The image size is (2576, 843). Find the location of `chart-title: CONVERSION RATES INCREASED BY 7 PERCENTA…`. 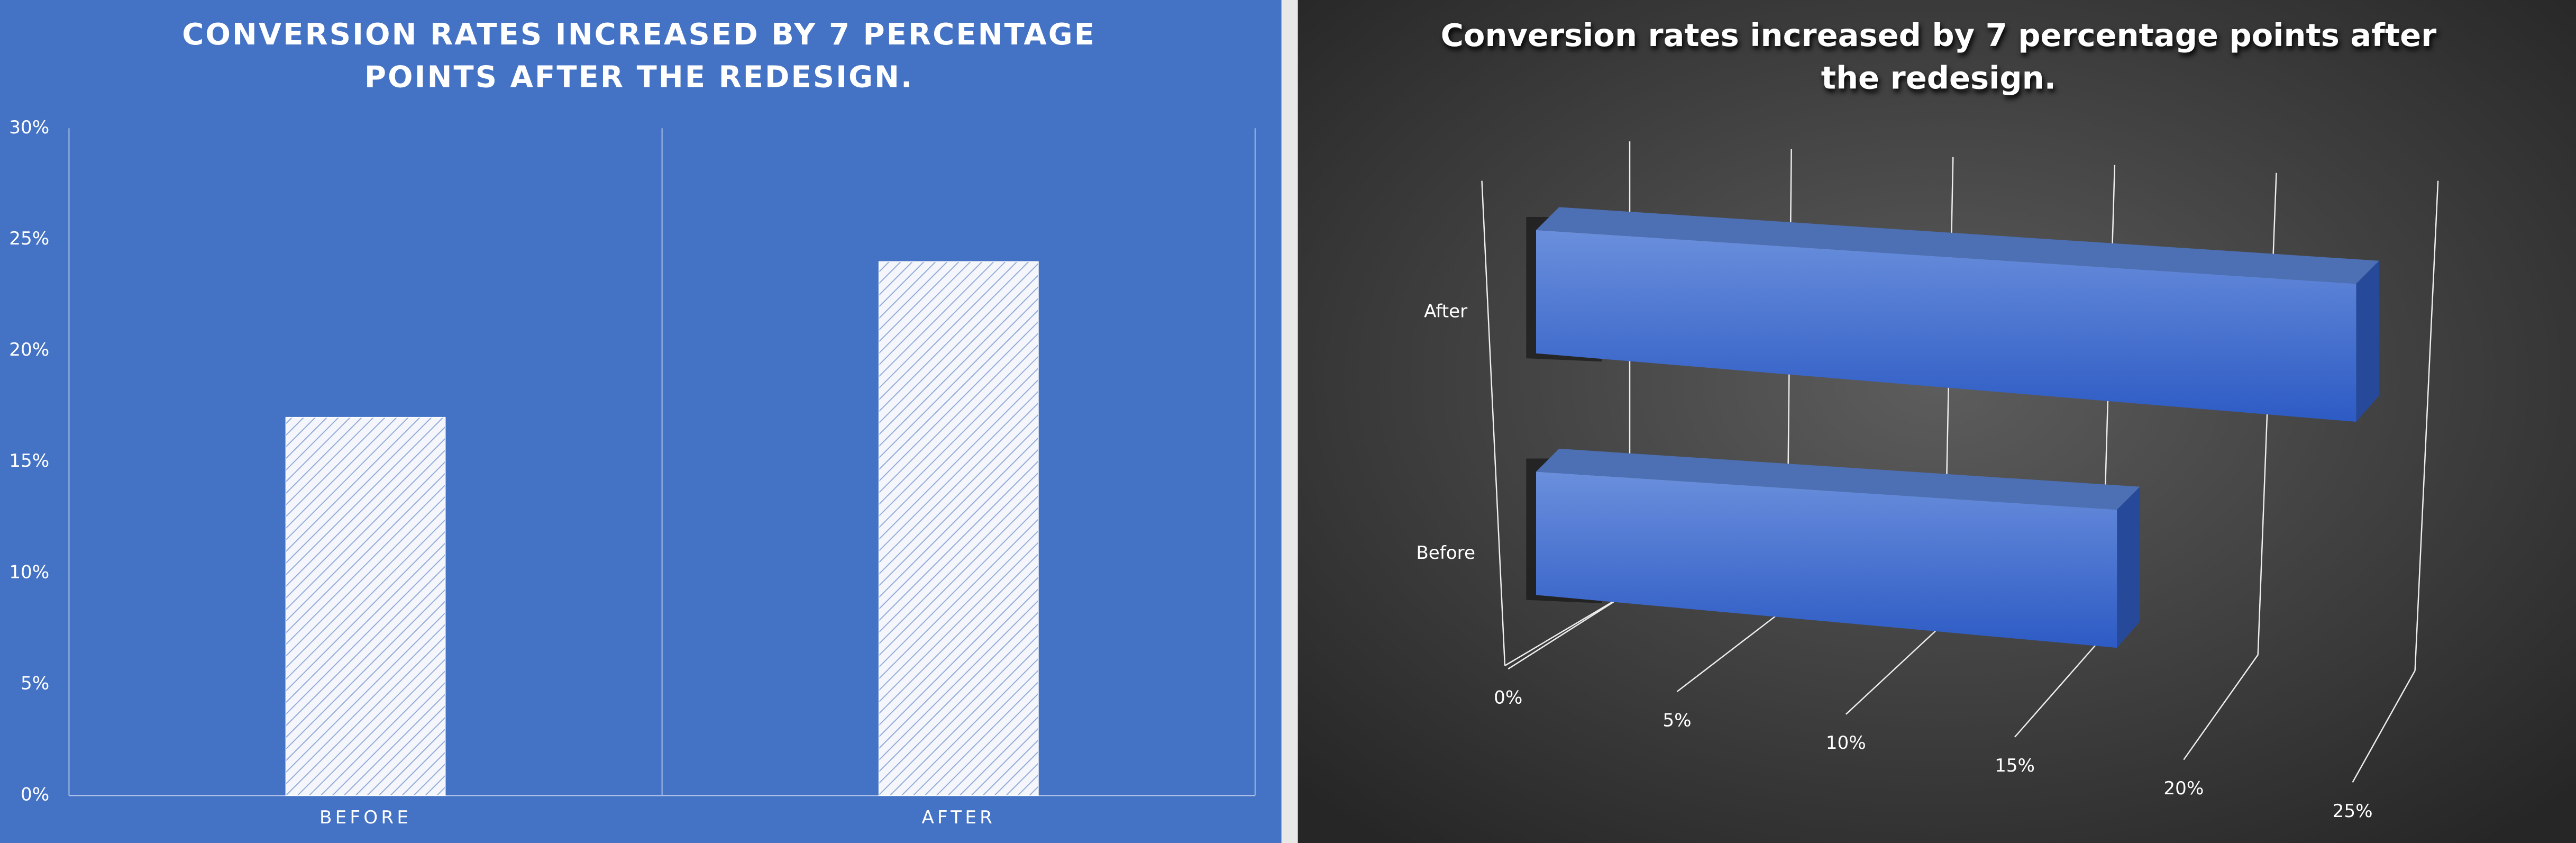

chart-title: CONVERSION RATES INCREASED BY 7 PERCENTA… is located at coordinates (639, 57).